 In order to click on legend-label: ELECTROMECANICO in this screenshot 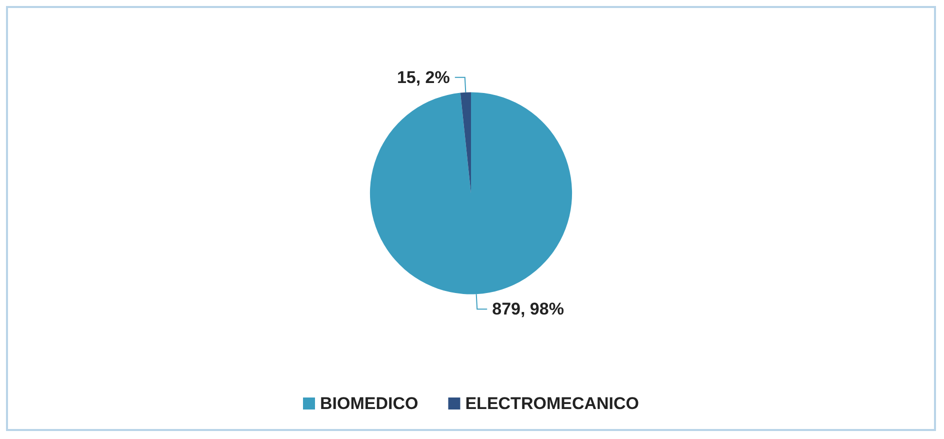, I will do `click(552, 403)`.